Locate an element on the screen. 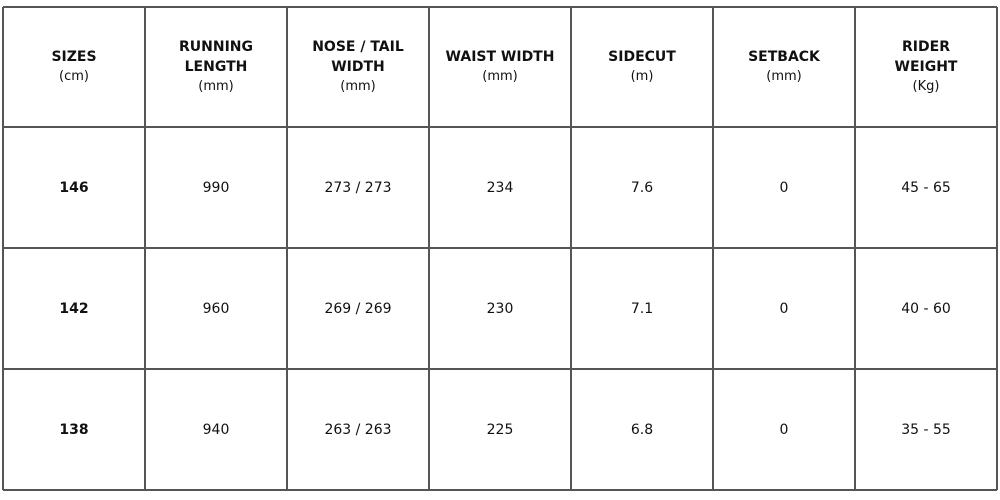 The image size is (1000, 500). table-cell: 273 / 273 is located at coordinates (358, 187).